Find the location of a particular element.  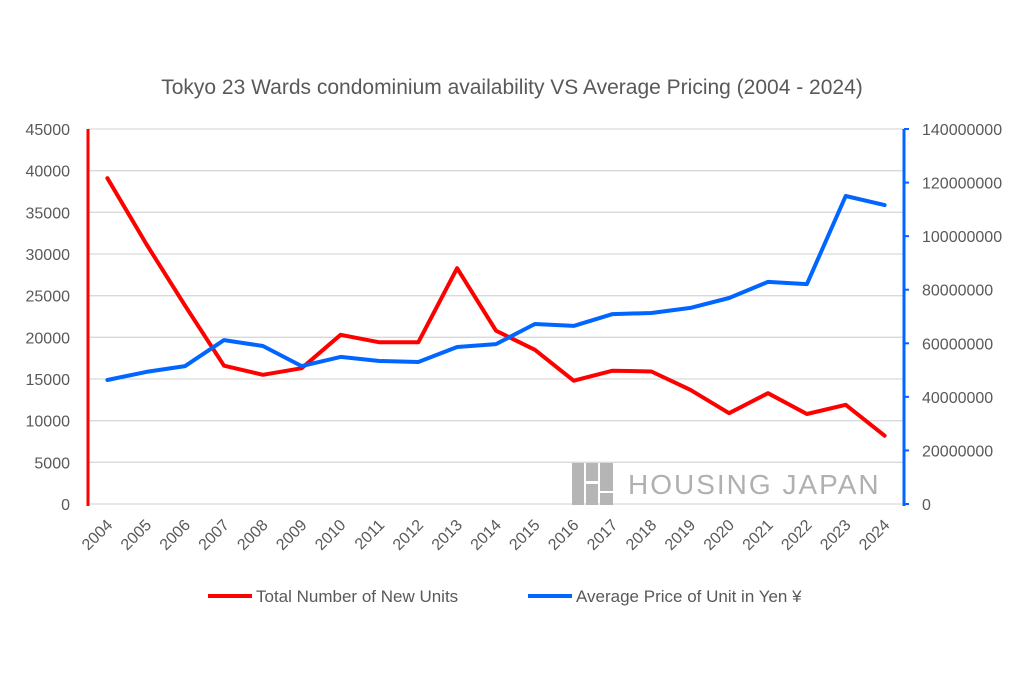

right-axis-tick-label: 0 is located at coordinates (926, 505).